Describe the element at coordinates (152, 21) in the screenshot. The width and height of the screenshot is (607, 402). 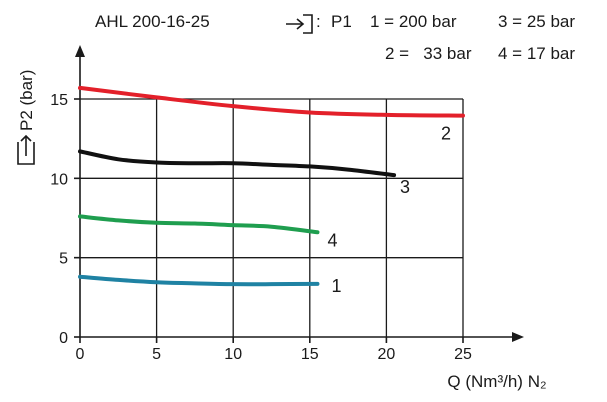
I see `chart-title: AHL 200-16-25` at that location.